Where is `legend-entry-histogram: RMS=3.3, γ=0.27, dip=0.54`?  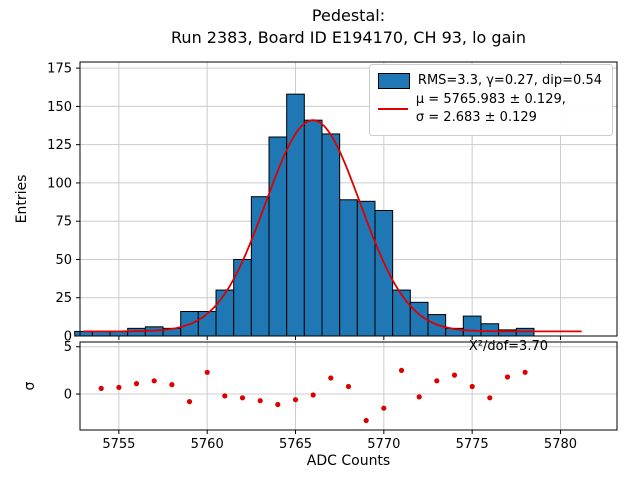
legend-entry-histogram: RMS=3.3, γ=0.27, dip=0.54 is located at coordinates (489, 81).